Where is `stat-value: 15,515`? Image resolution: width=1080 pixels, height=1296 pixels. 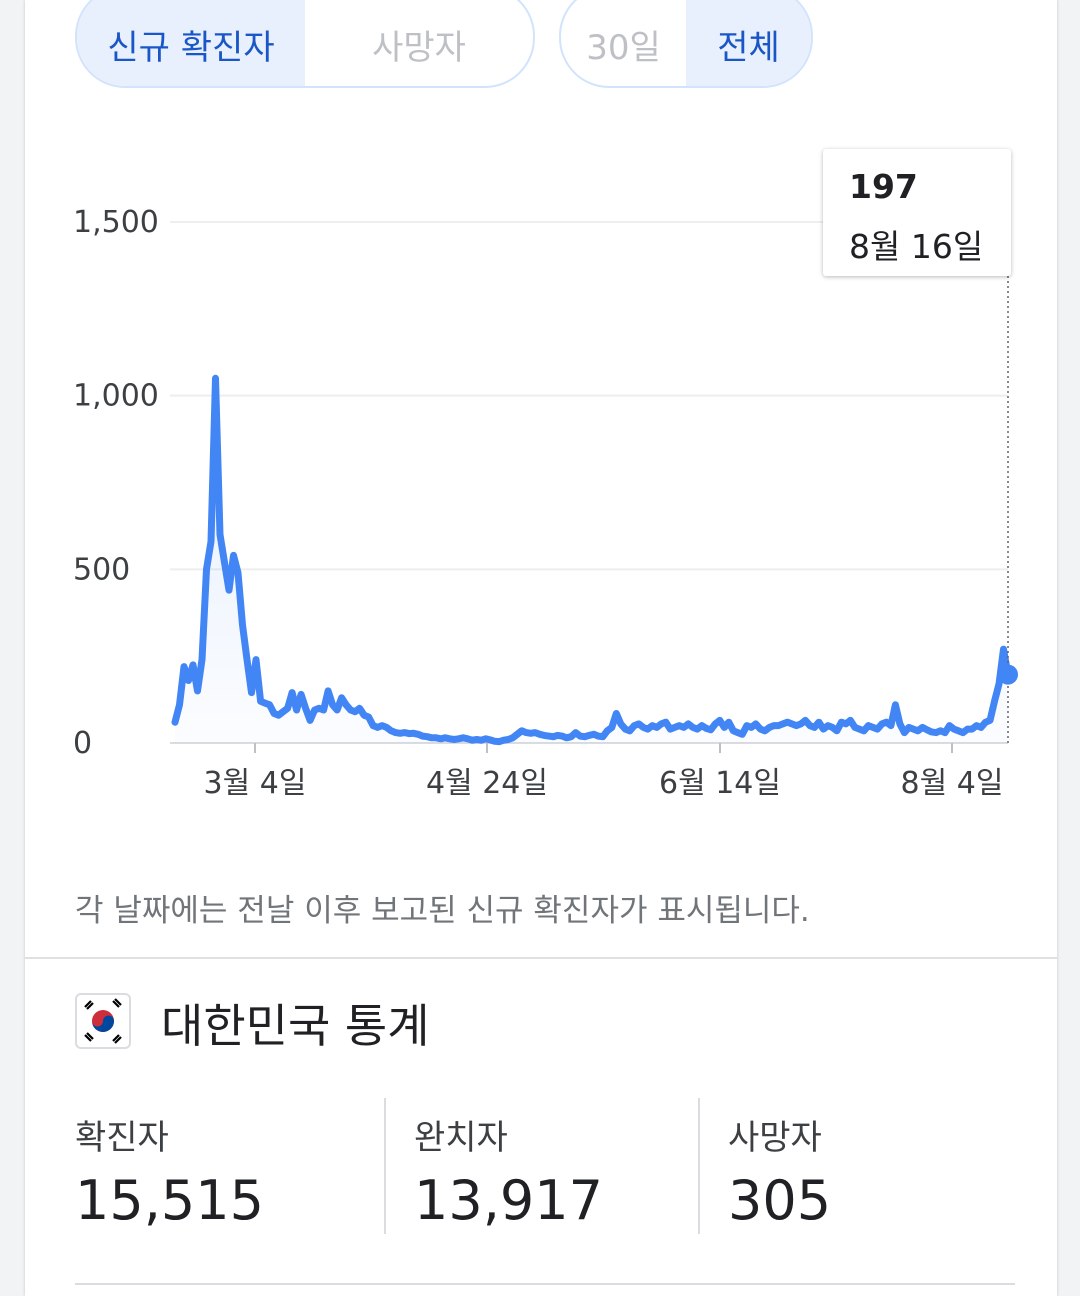 stat-value: 15,515 is located at coordinates (169, 1200).